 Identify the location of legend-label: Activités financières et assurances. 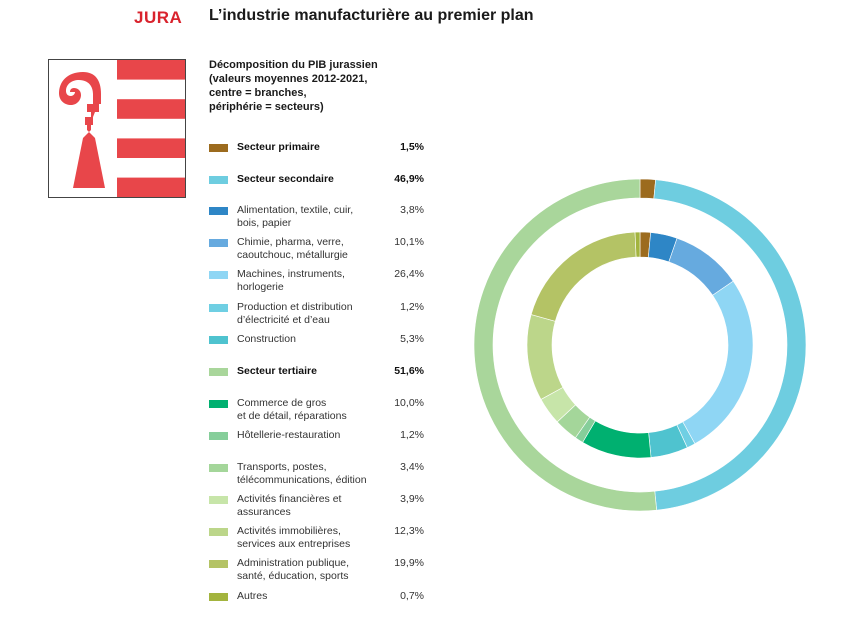
(289, 505).